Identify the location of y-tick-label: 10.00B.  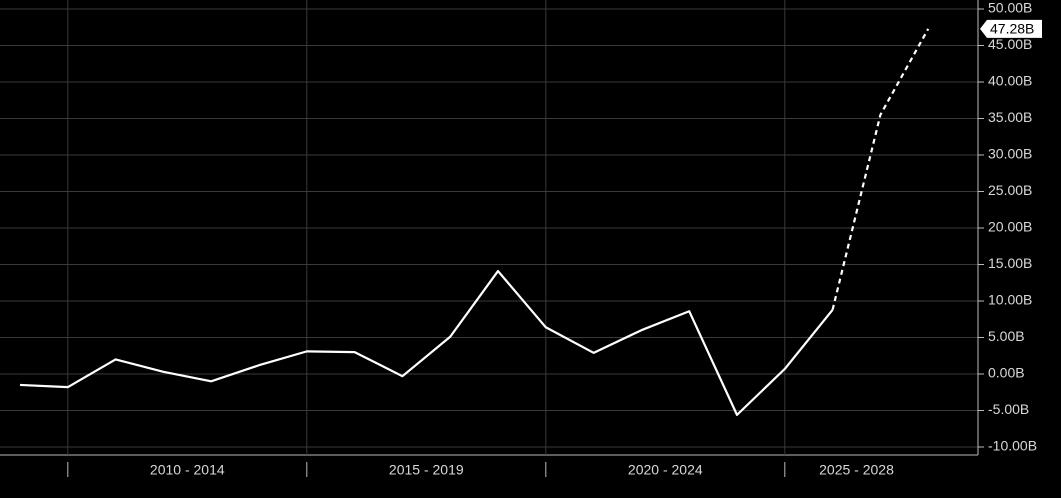
(1010, 300).